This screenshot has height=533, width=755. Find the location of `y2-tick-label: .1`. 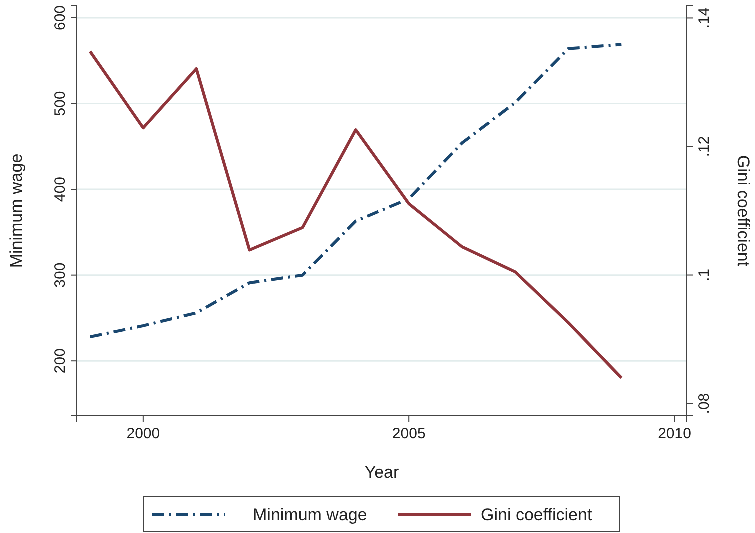

y2-tick-label: .1 is located at coordinates (704, 275).